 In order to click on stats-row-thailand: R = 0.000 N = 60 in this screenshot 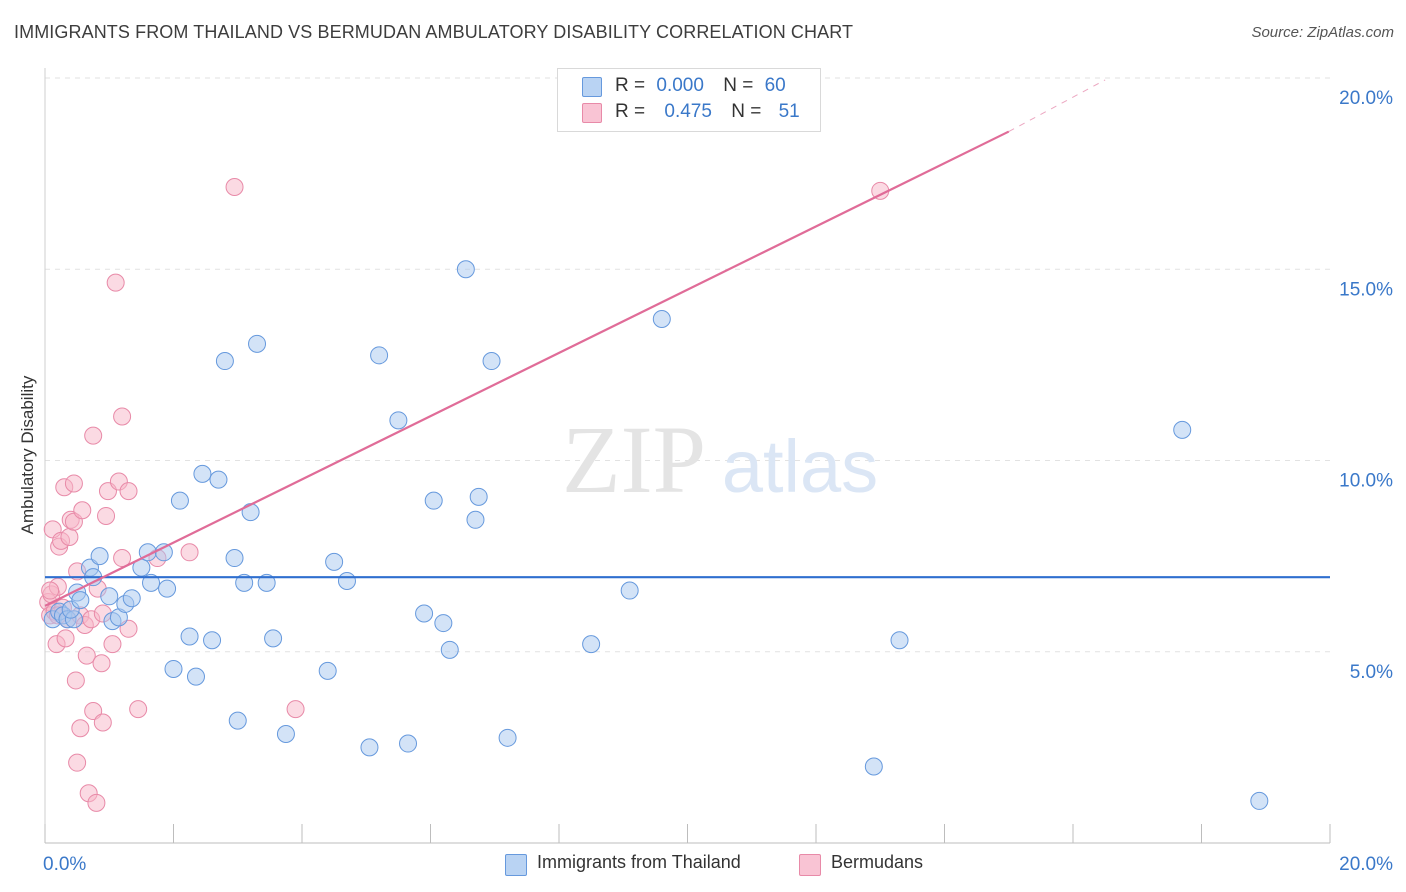, I will do `click(689, 88)`.